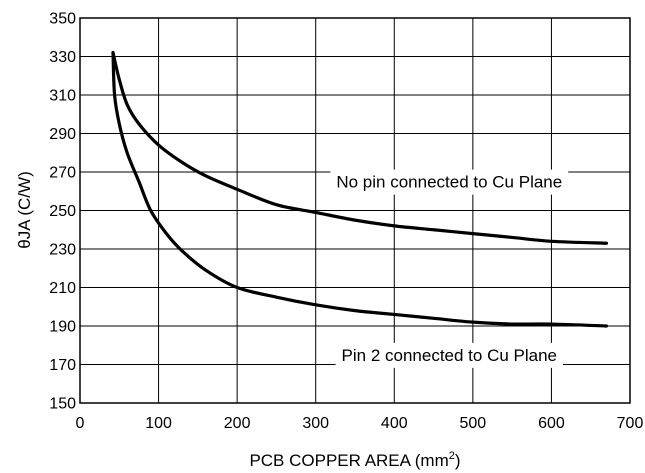  I want to click on x-axis-title-suffix: ), so click(458, 460).